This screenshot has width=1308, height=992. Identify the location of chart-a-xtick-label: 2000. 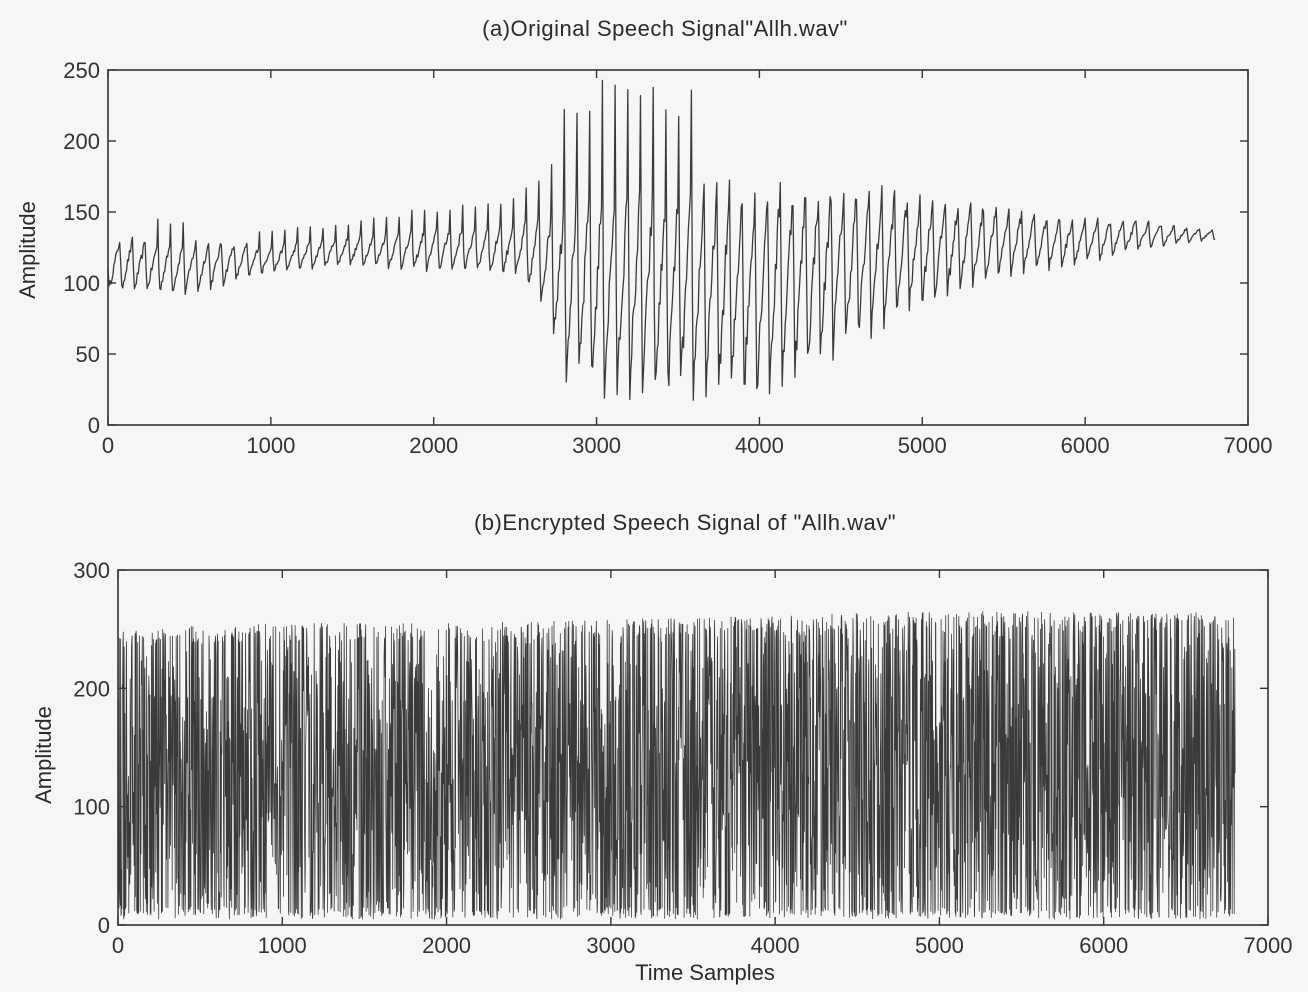
(433, 445).